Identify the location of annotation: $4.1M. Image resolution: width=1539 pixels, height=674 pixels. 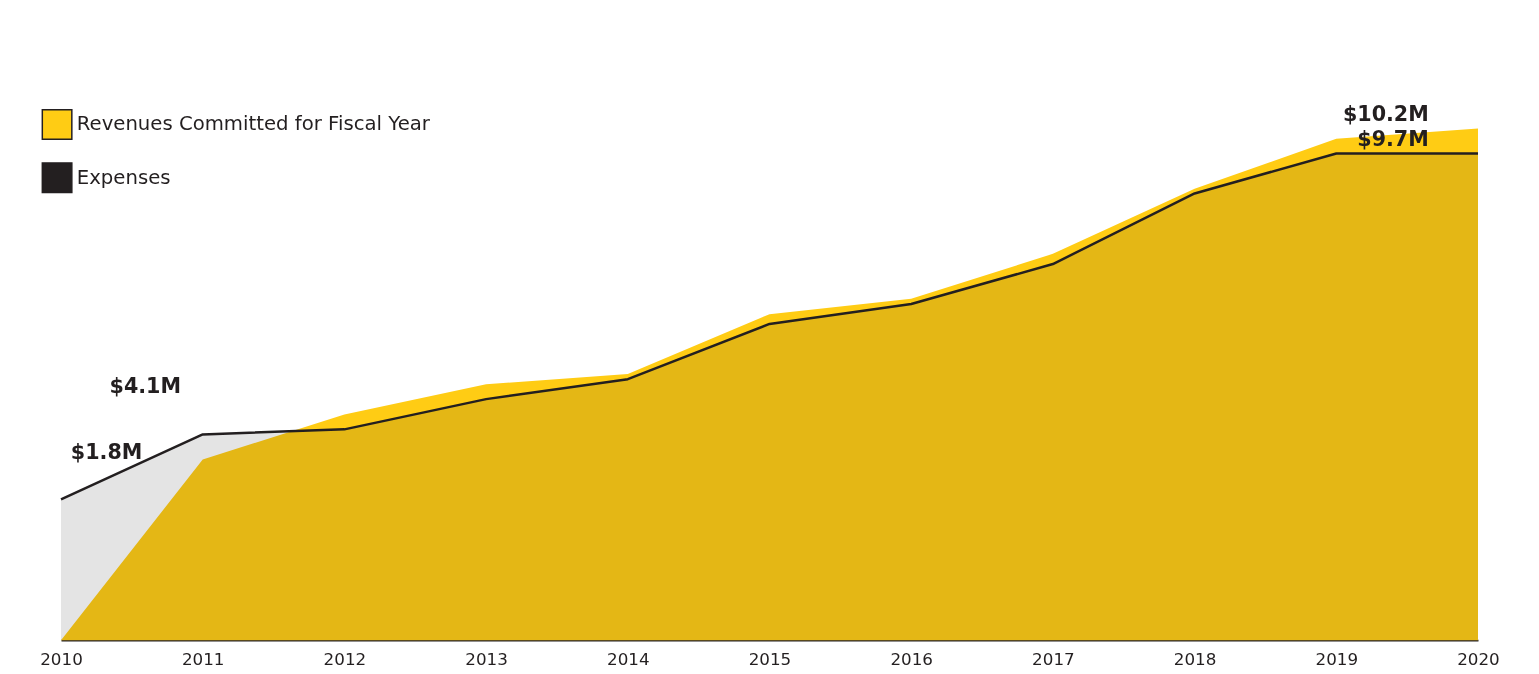
(145, 386).